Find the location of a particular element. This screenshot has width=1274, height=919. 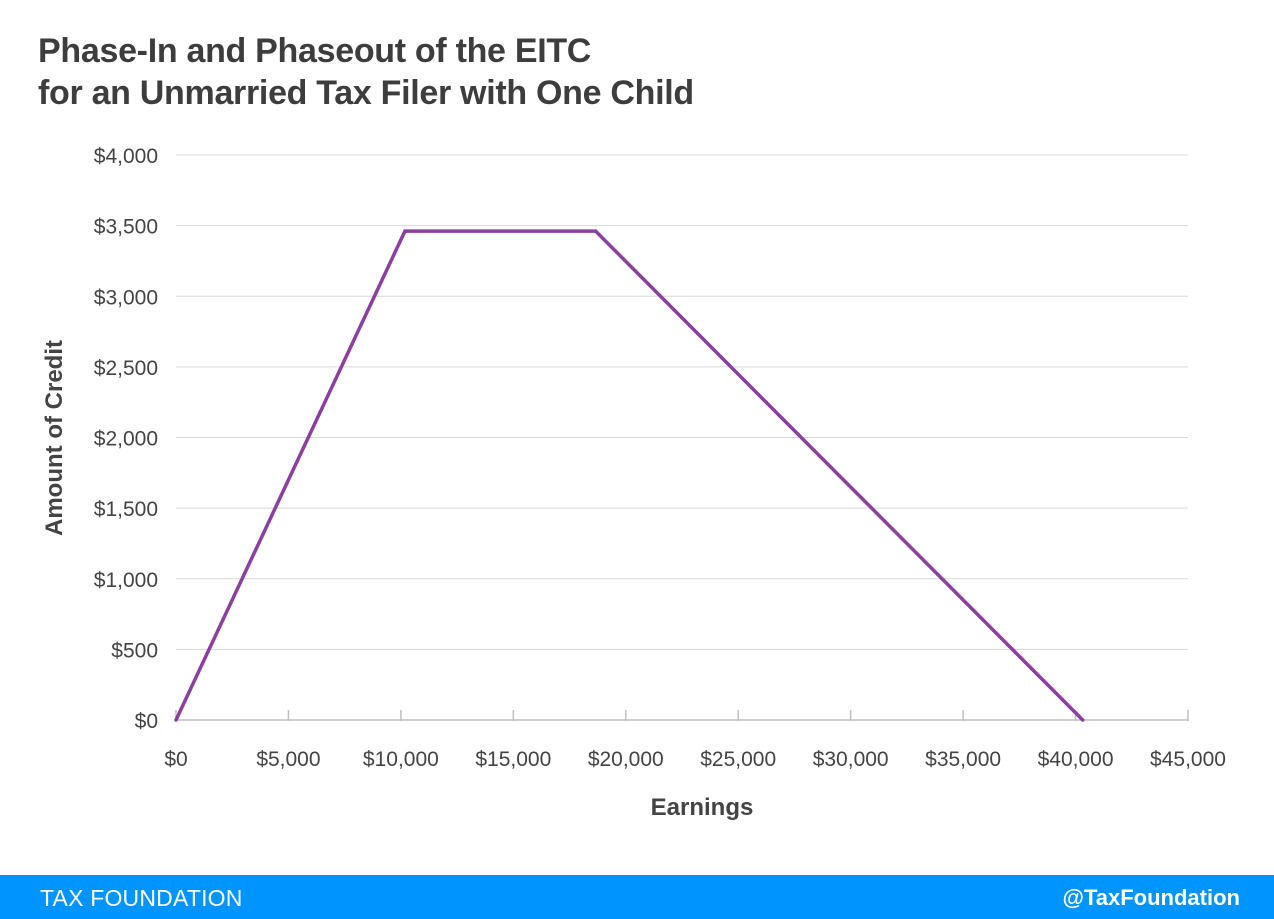

x-tick-label: $5,000 is located at coordinates (288, 759).